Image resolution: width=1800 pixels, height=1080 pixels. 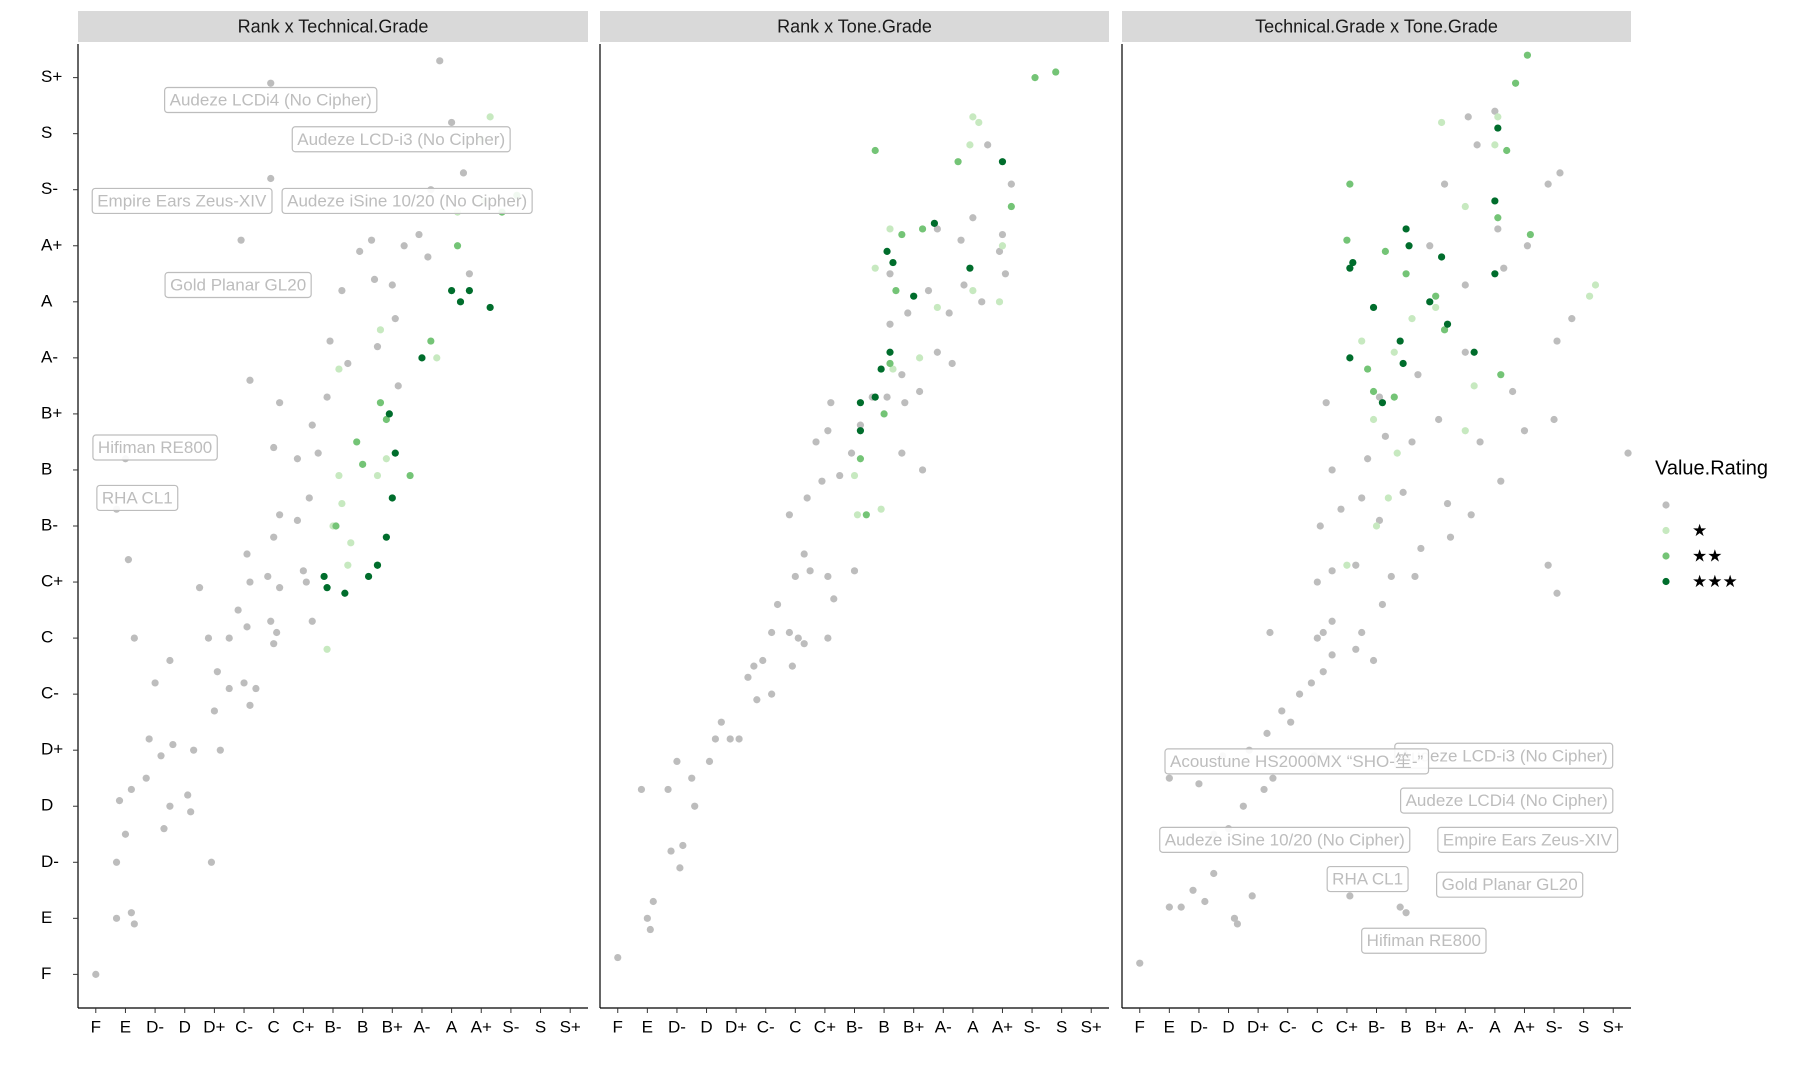 What do you see at coordinates (52, 749) in the screenshot?
I see `y-tick-label: D+` at bounding box center [52, 749].